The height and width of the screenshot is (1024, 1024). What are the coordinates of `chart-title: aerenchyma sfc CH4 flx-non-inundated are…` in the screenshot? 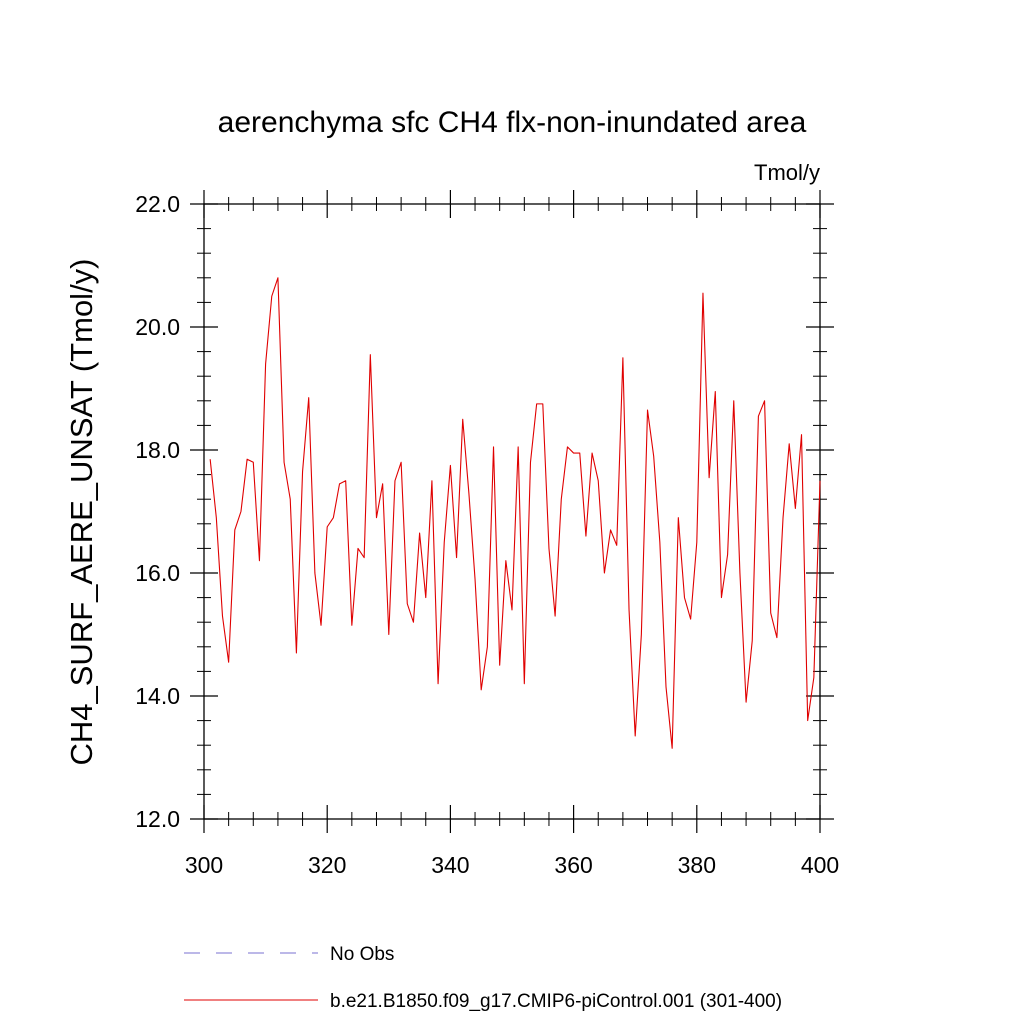 It's located at (512, 122).